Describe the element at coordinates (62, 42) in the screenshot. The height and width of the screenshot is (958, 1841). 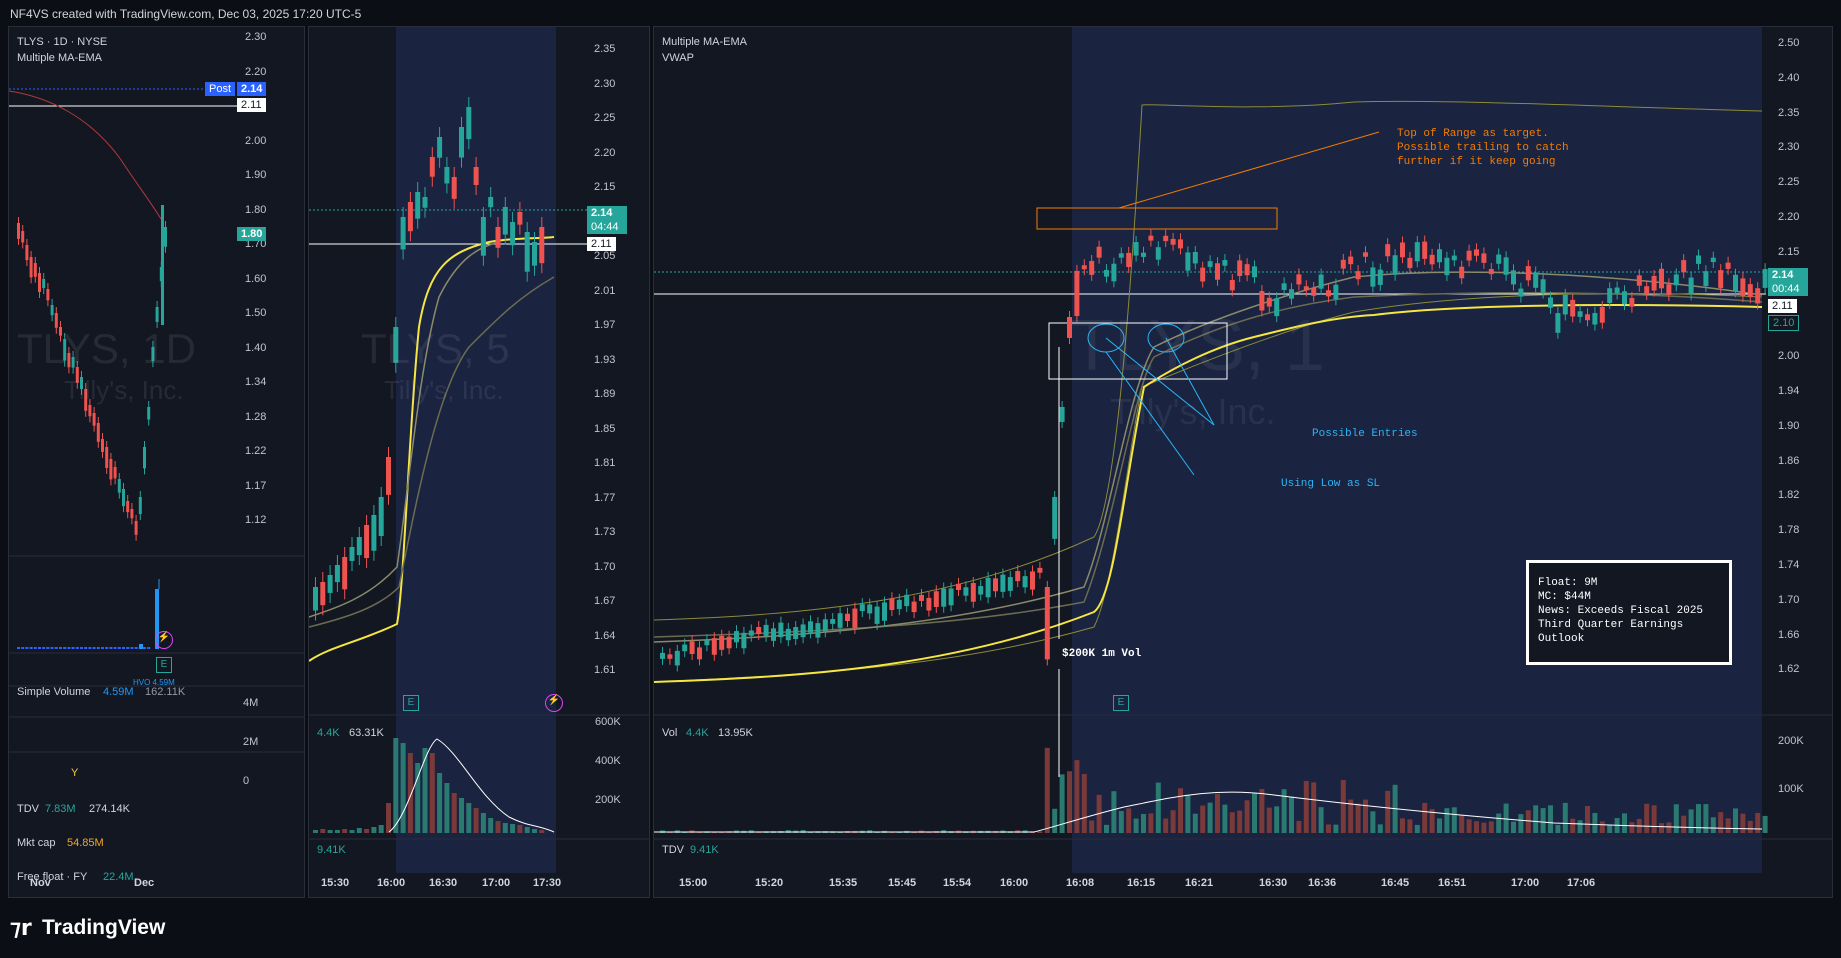
I see `daily-symbol-label: TLYS · 1D · NYSE` at that location.